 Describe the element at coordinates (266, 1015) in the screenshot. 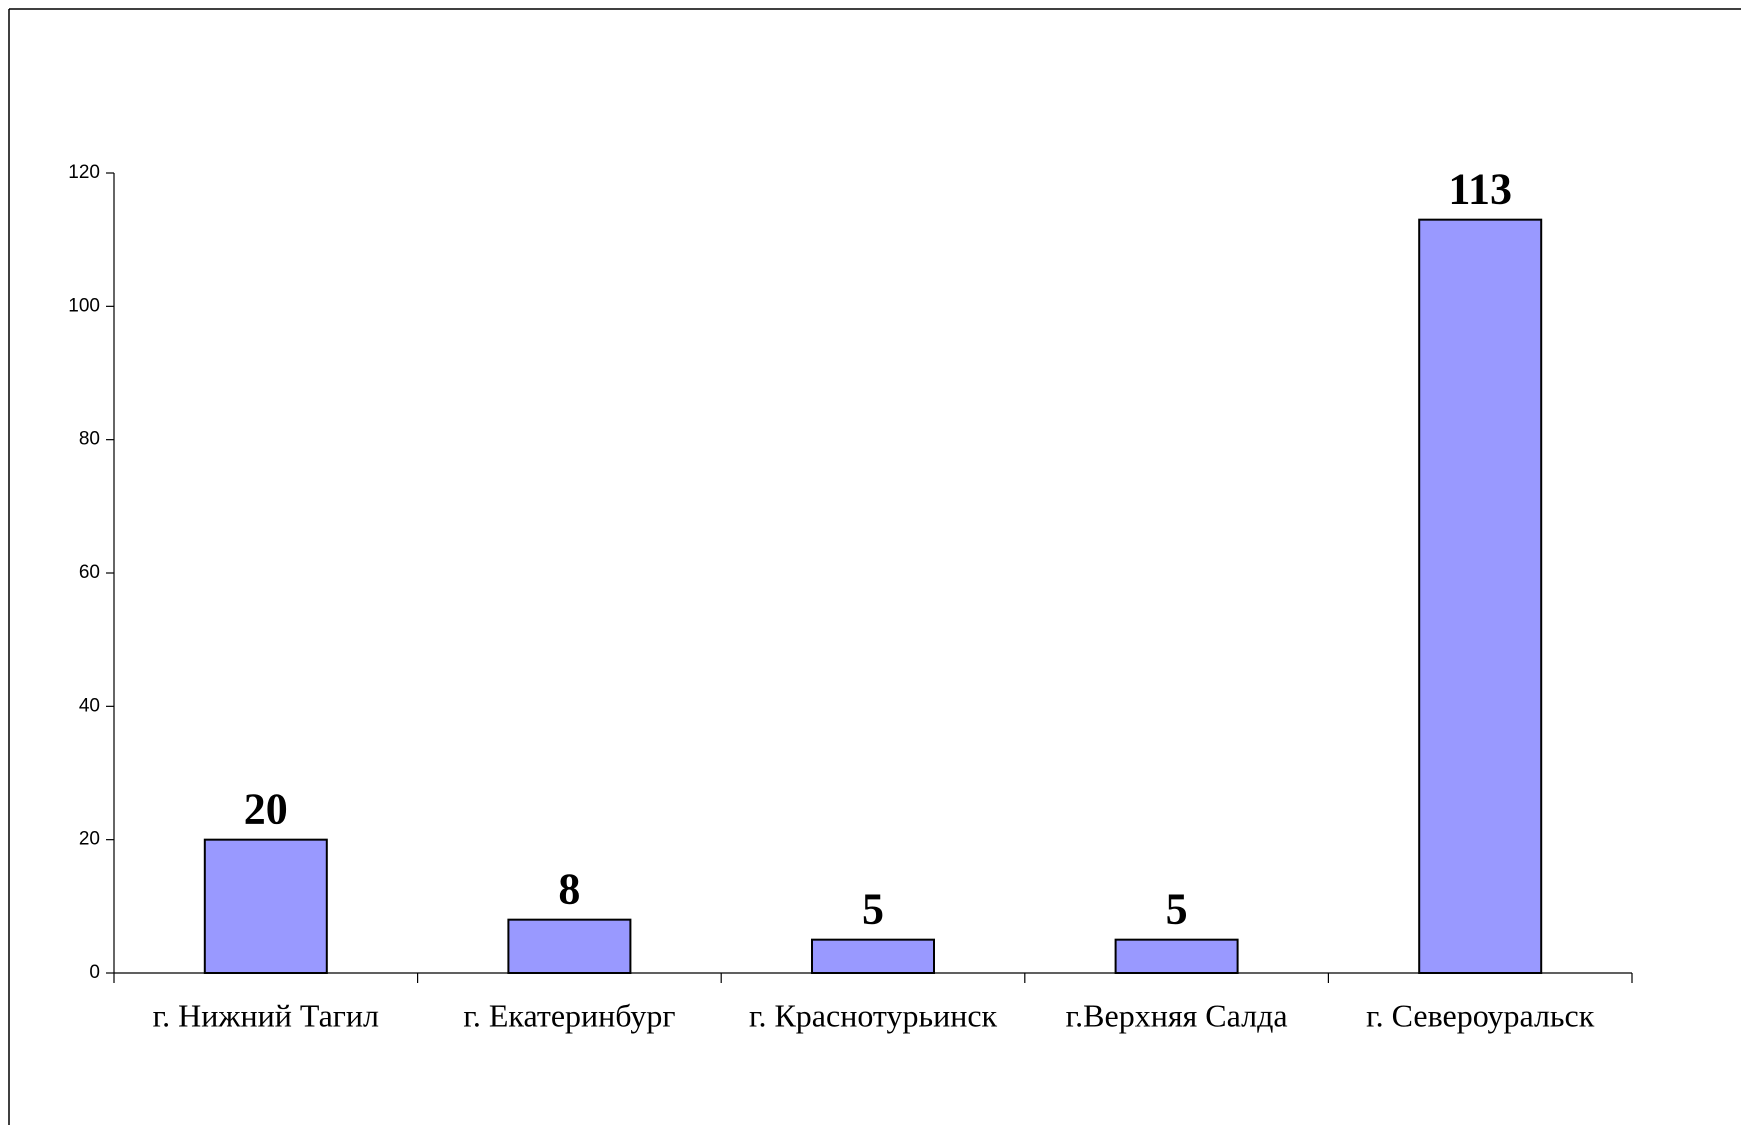

I see `x-tick-label: г. Нижний Тагил` at that location.